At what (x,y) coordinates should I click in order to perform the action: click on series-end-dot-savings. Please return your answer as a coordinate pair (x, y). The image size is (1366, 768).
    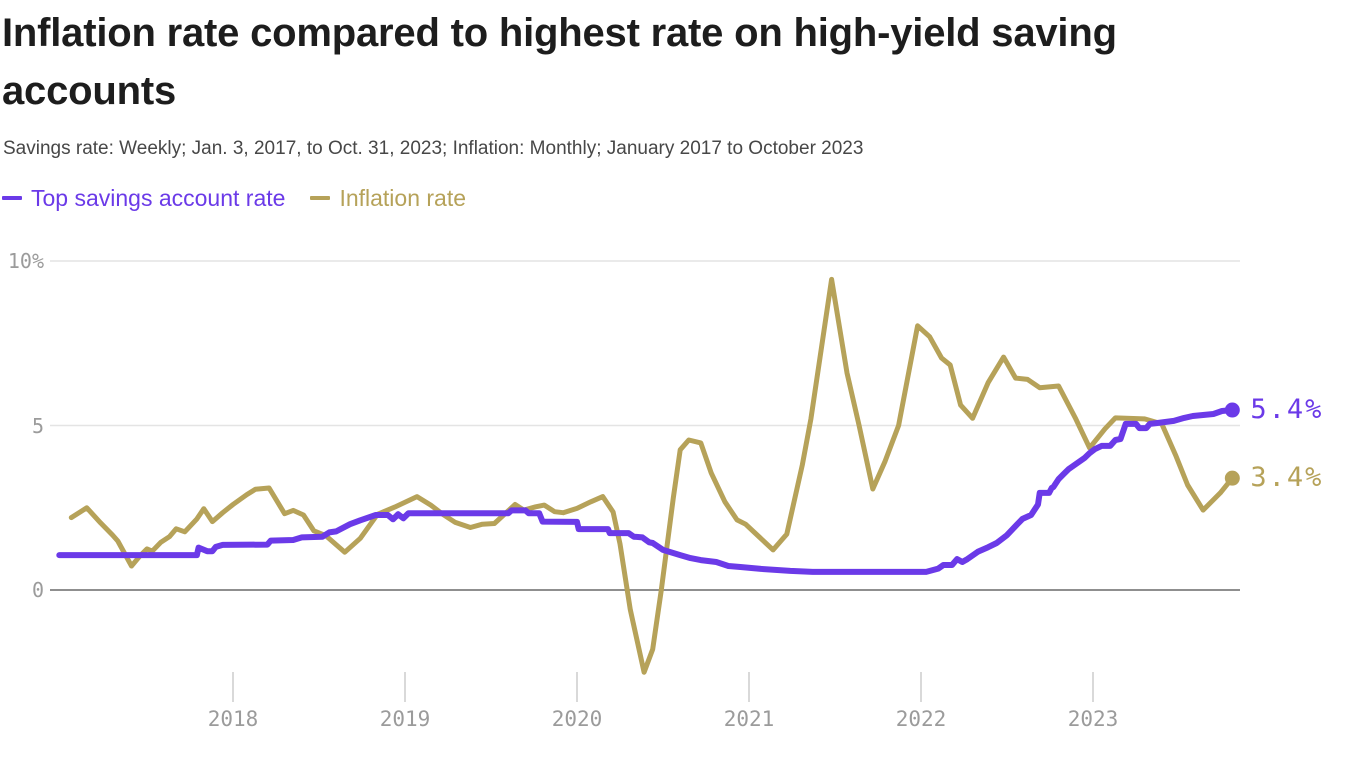
    Looking at the image, I should click on (1232, 410).